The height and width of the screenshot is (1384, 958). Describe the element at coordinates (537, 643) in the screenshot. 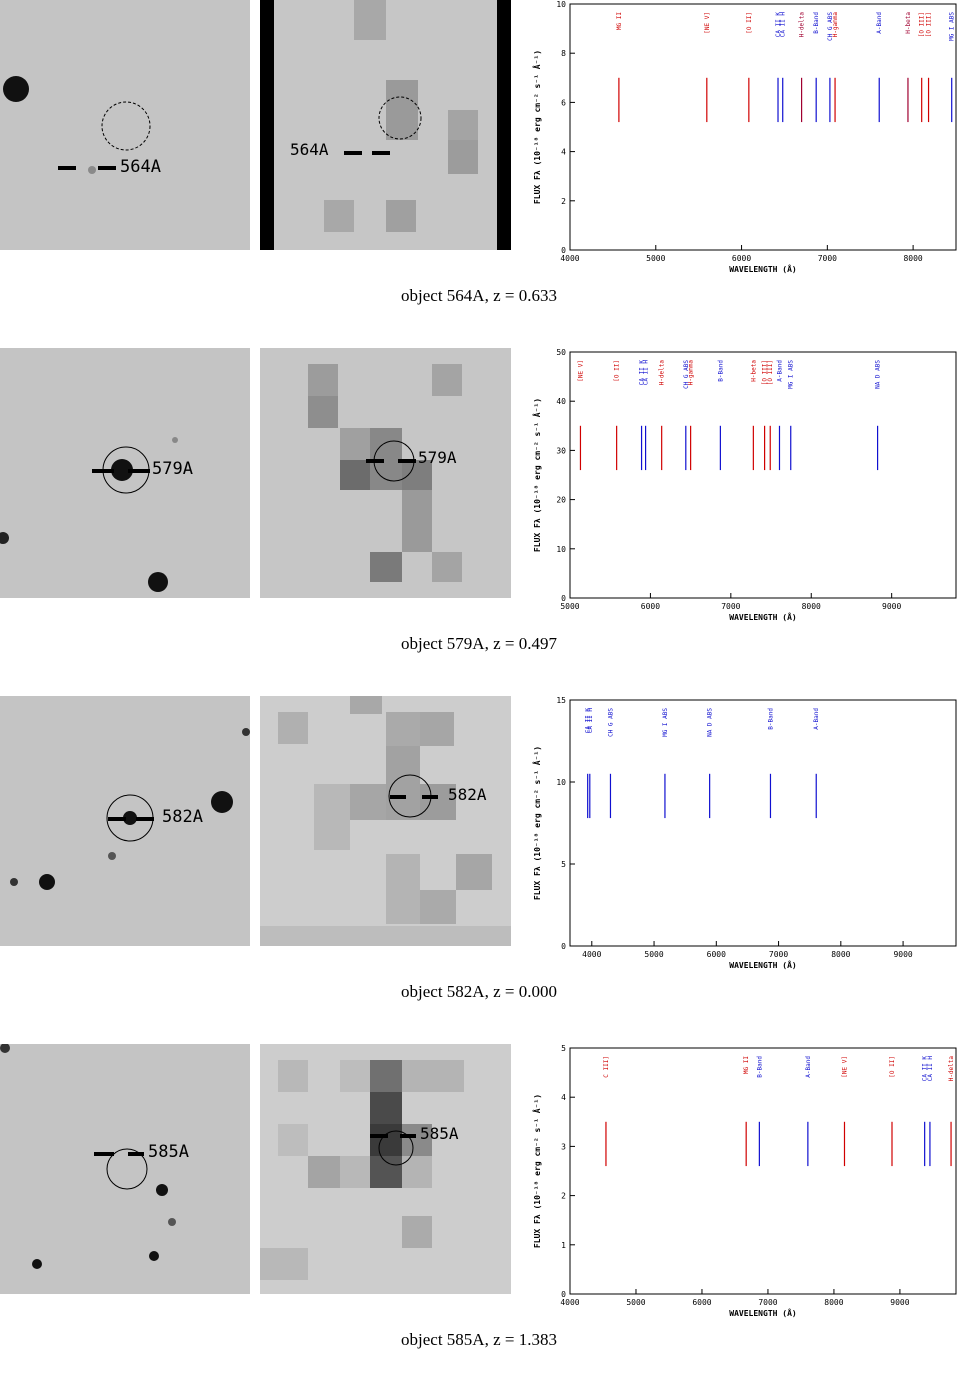

I see `redshift-579a: 0.497` at that location.